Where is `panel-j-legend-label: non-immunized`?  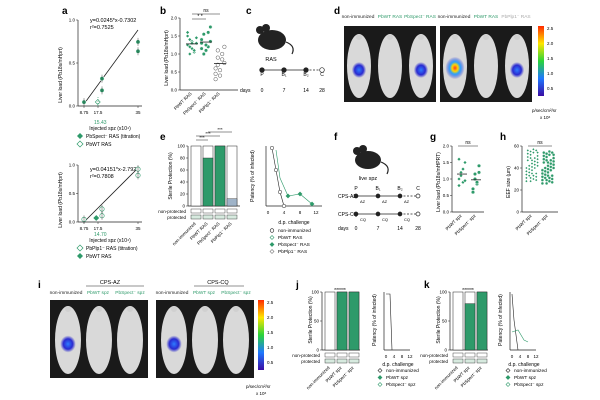
panel-j-legend-label: non-immunized is located at coordinates (402, 371).